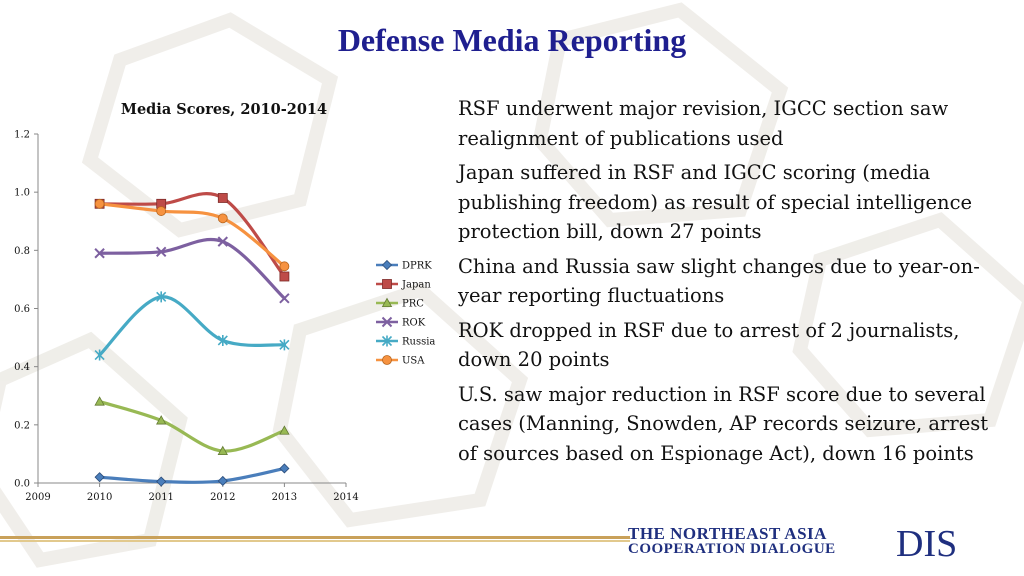  Describe the element at coordinates (192, 493) in the screenshot. I see `x-axis-ticks: 2009 2010 2011 2012 2013 2014` at that location.